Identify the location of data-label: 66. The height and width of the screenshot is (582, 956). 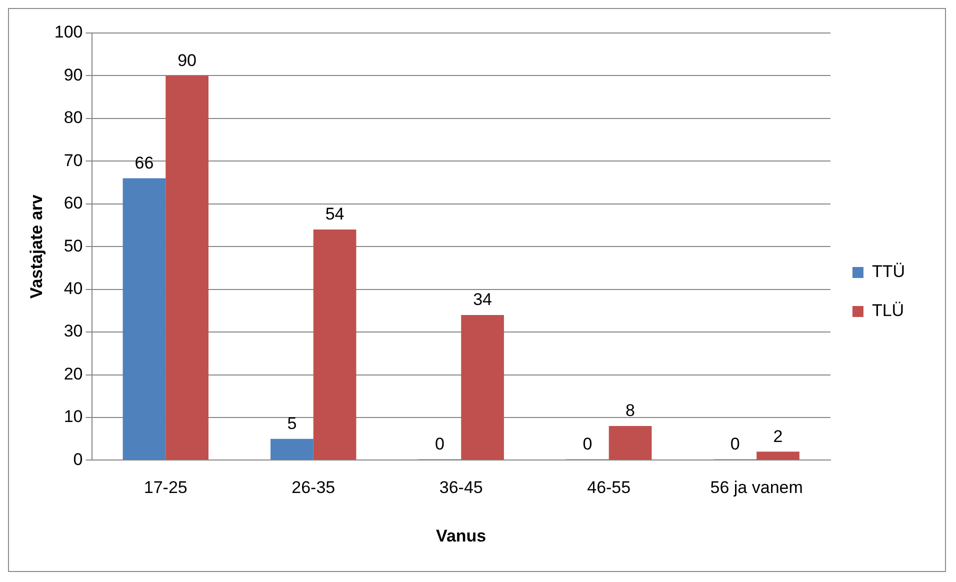
(144, 162).